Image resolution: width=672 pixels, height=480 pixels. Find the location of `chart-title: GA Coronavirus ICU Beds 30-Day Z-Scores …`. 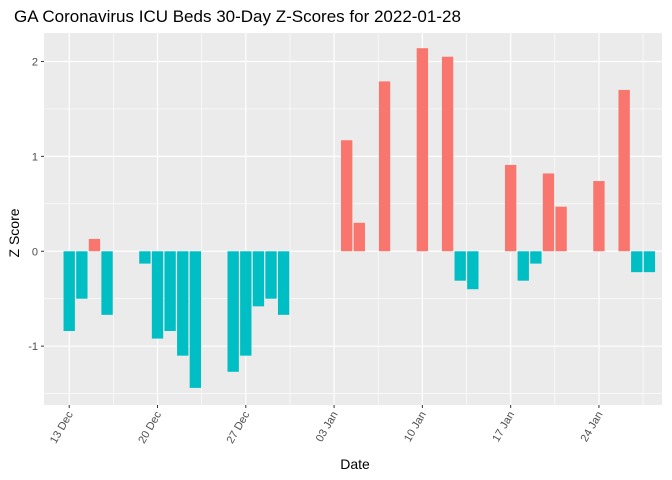

chart-title: GA Coronavirus ICU Beds 30-Day Z-Scores … is located at coordinates (237, 16).